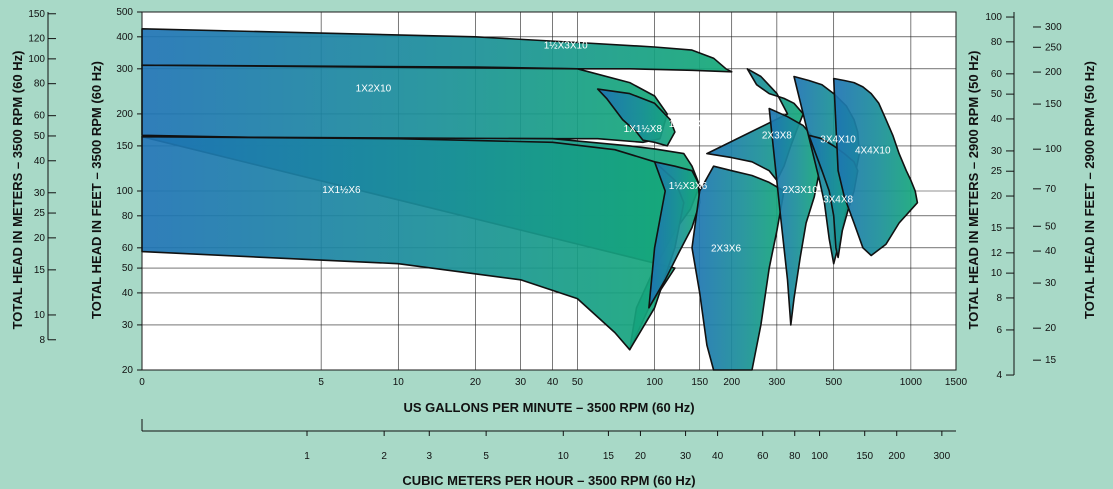 Image resolution: width=1113 pixels, height=489 pixels. What do you see at coordinates (731, 382) in the screenshot?
I see `x-tick-label: 200` at bounding box center [731, 382].